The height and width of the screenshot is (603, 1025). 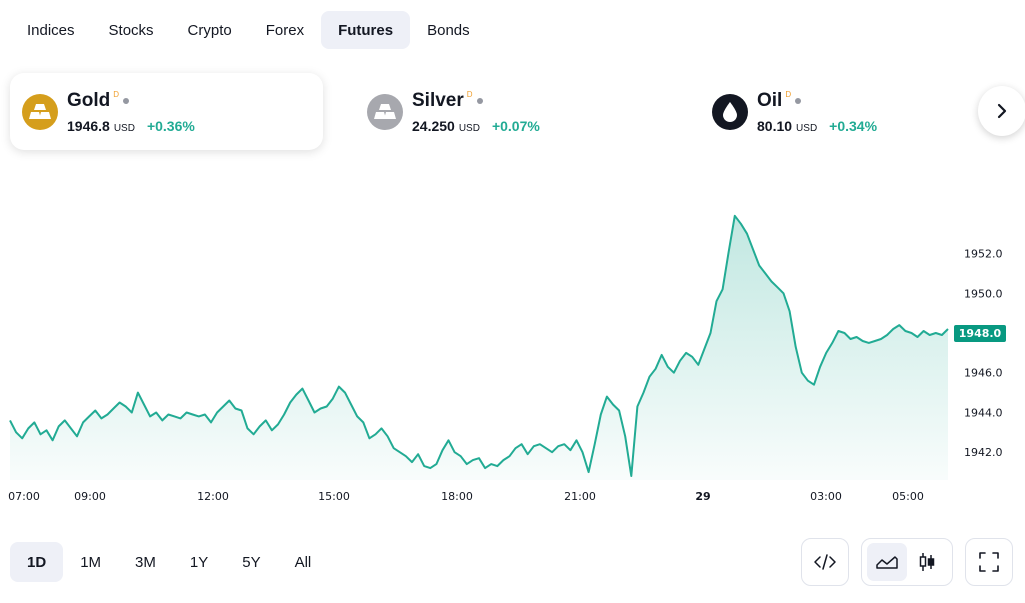 I want to click on tab-futures: Futures, so click(x=366, y=30).